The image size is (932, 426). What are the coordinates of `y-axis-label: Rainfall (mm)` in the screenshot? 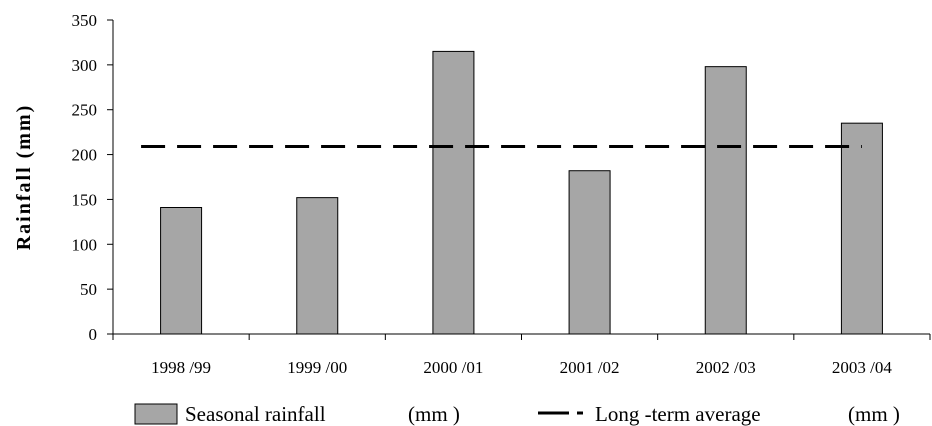 It's located at (24, 177).